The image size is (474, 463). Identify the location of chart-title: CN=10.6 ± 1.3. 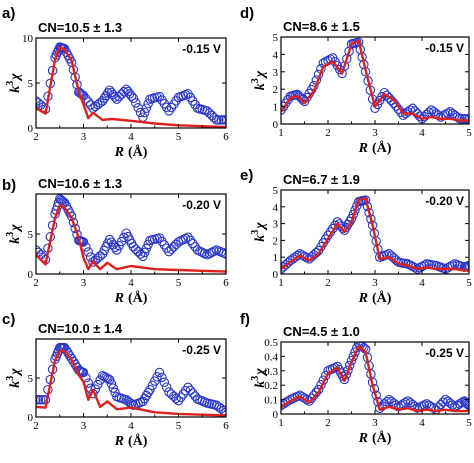
(80, 183).